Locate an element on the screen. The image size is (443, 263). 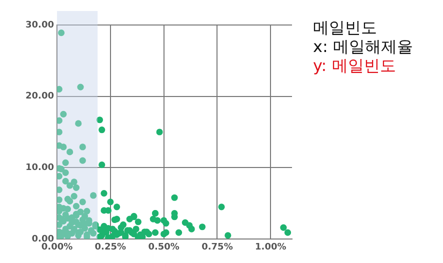
x-tick-label: 0.50% is located at coordinates (164, 247).